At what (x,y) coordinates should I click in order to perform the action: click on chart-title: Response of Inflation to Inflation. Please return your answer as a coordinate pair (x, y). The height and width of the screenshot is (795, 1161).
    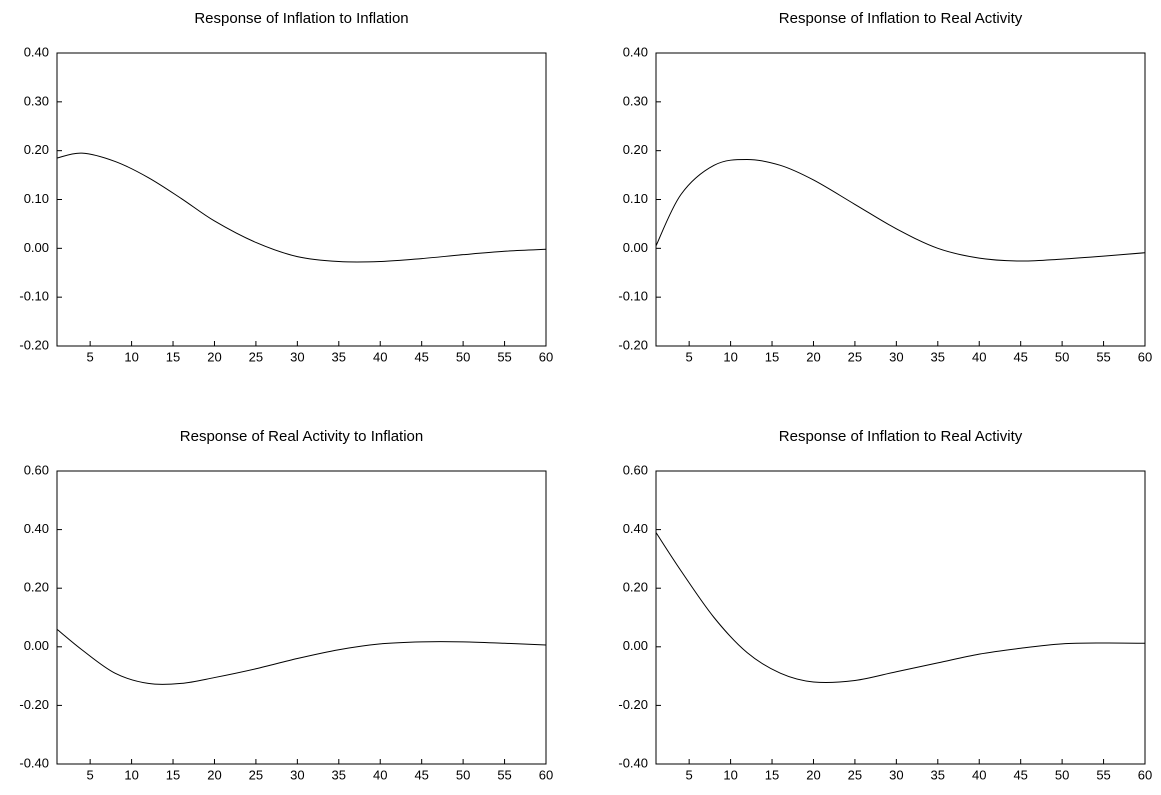
    Looking at the image, I should click on (301, 18).